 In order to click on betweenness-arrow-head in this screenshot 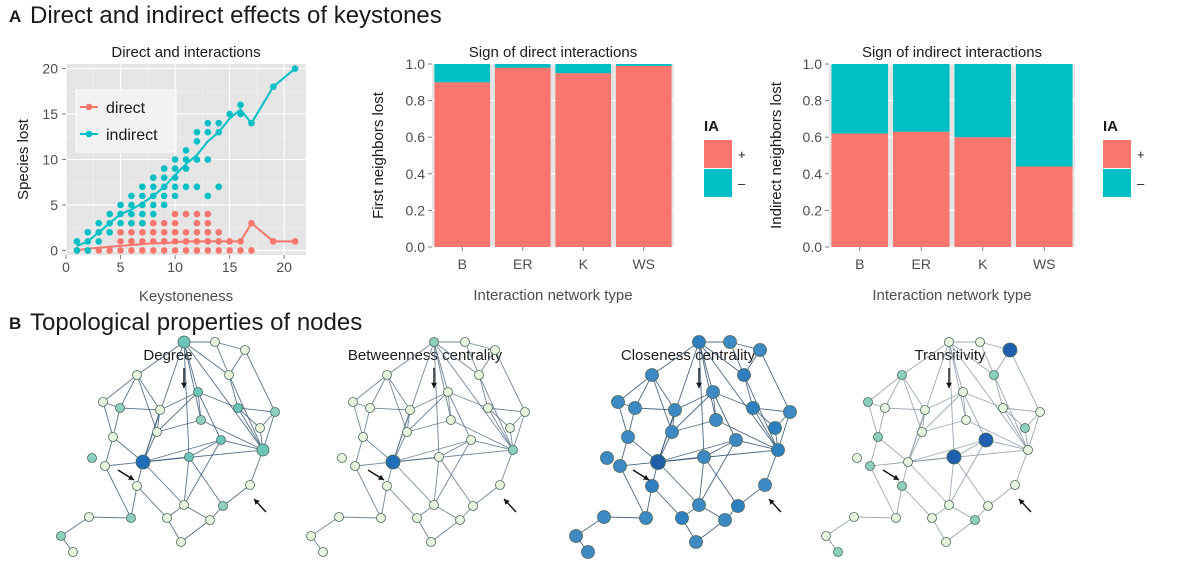, I will do `click(434, 385)`.